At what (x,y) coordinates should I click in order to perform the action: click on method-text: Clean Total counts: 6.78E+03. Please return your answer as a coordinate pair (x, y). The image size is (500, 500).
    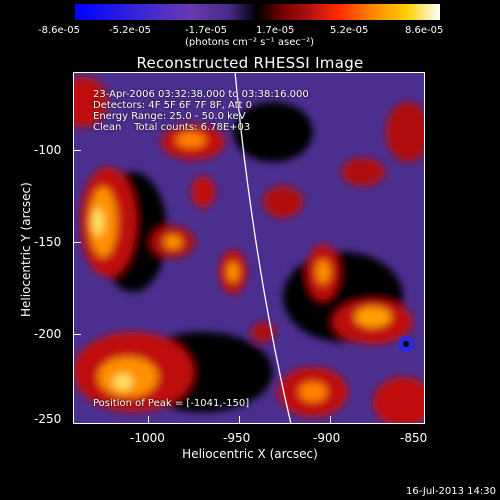
    Looking at the image, I should click on (172, 127).